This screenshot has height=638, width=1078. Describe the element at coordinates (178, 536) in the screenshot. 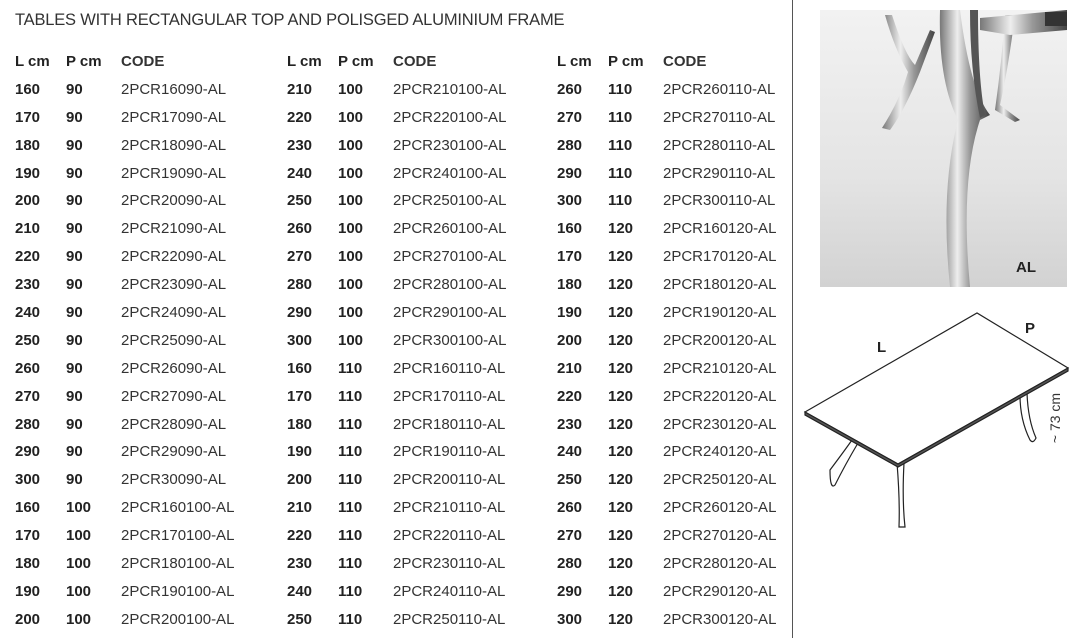

I see `code-cell: 2PCR170100-AL` at that location.